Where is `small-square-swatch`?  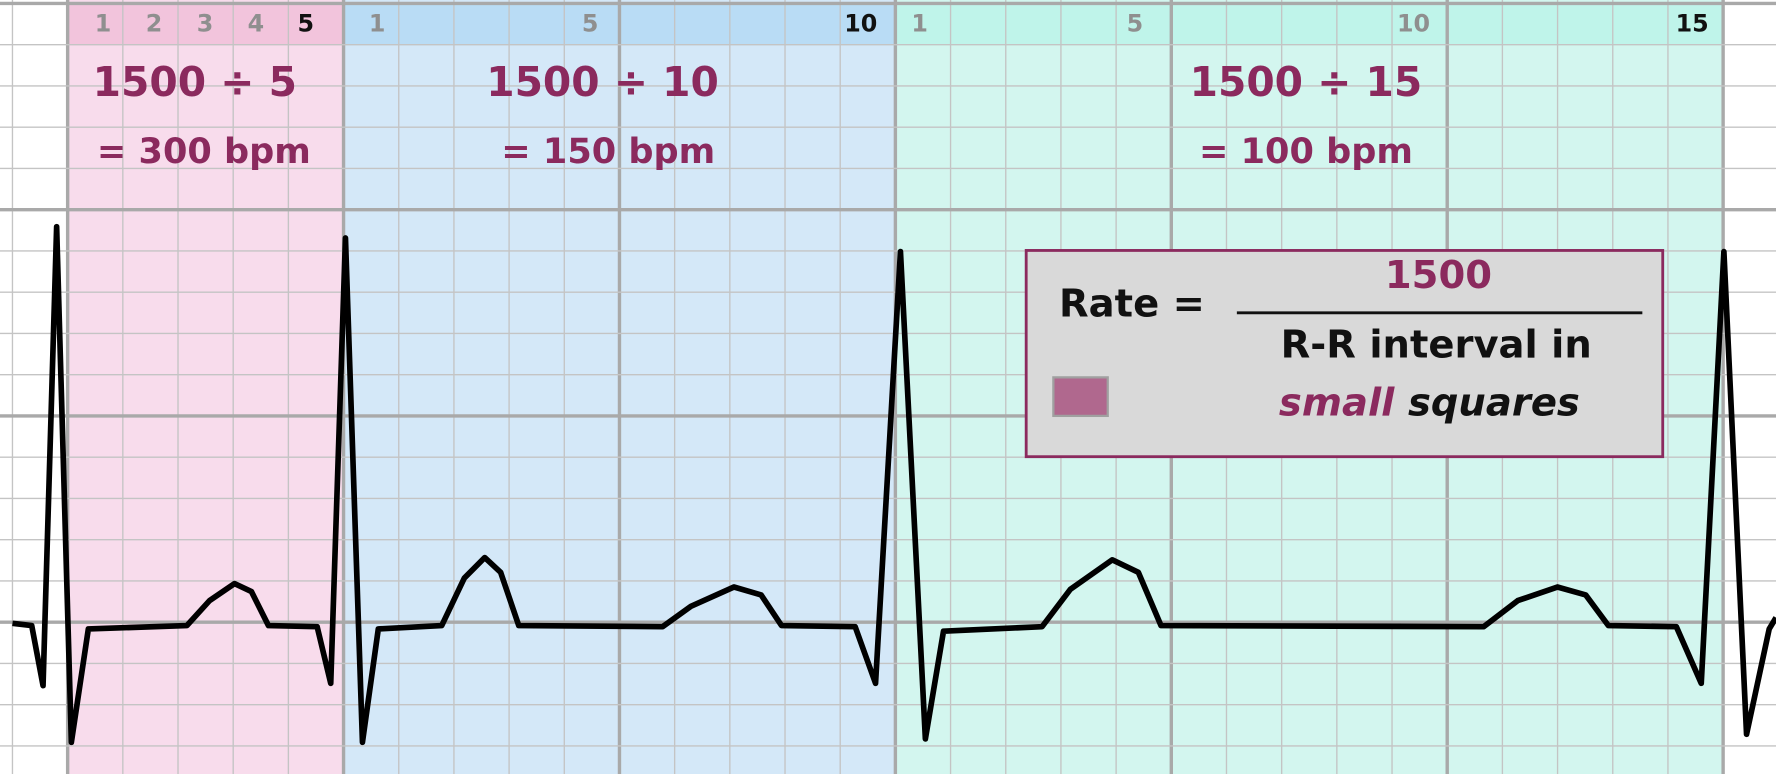 small-square-swatch is located at coordinates (1080, 397).